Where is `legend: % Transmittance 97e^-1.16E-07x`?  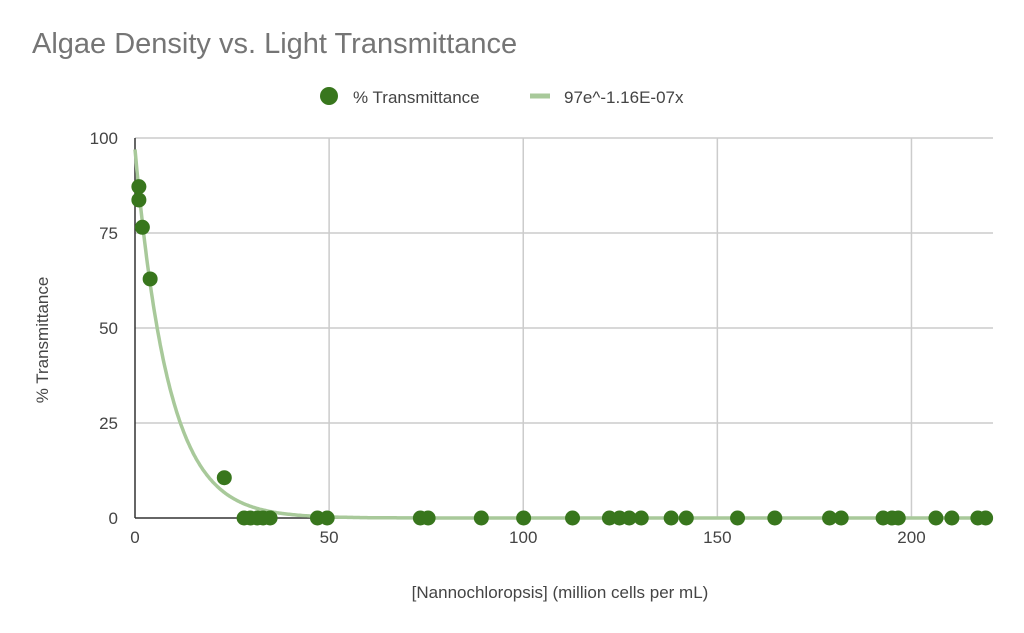
legend: % Transmittance 97e^-1.16E-07x is located at coordinates (502, 97).